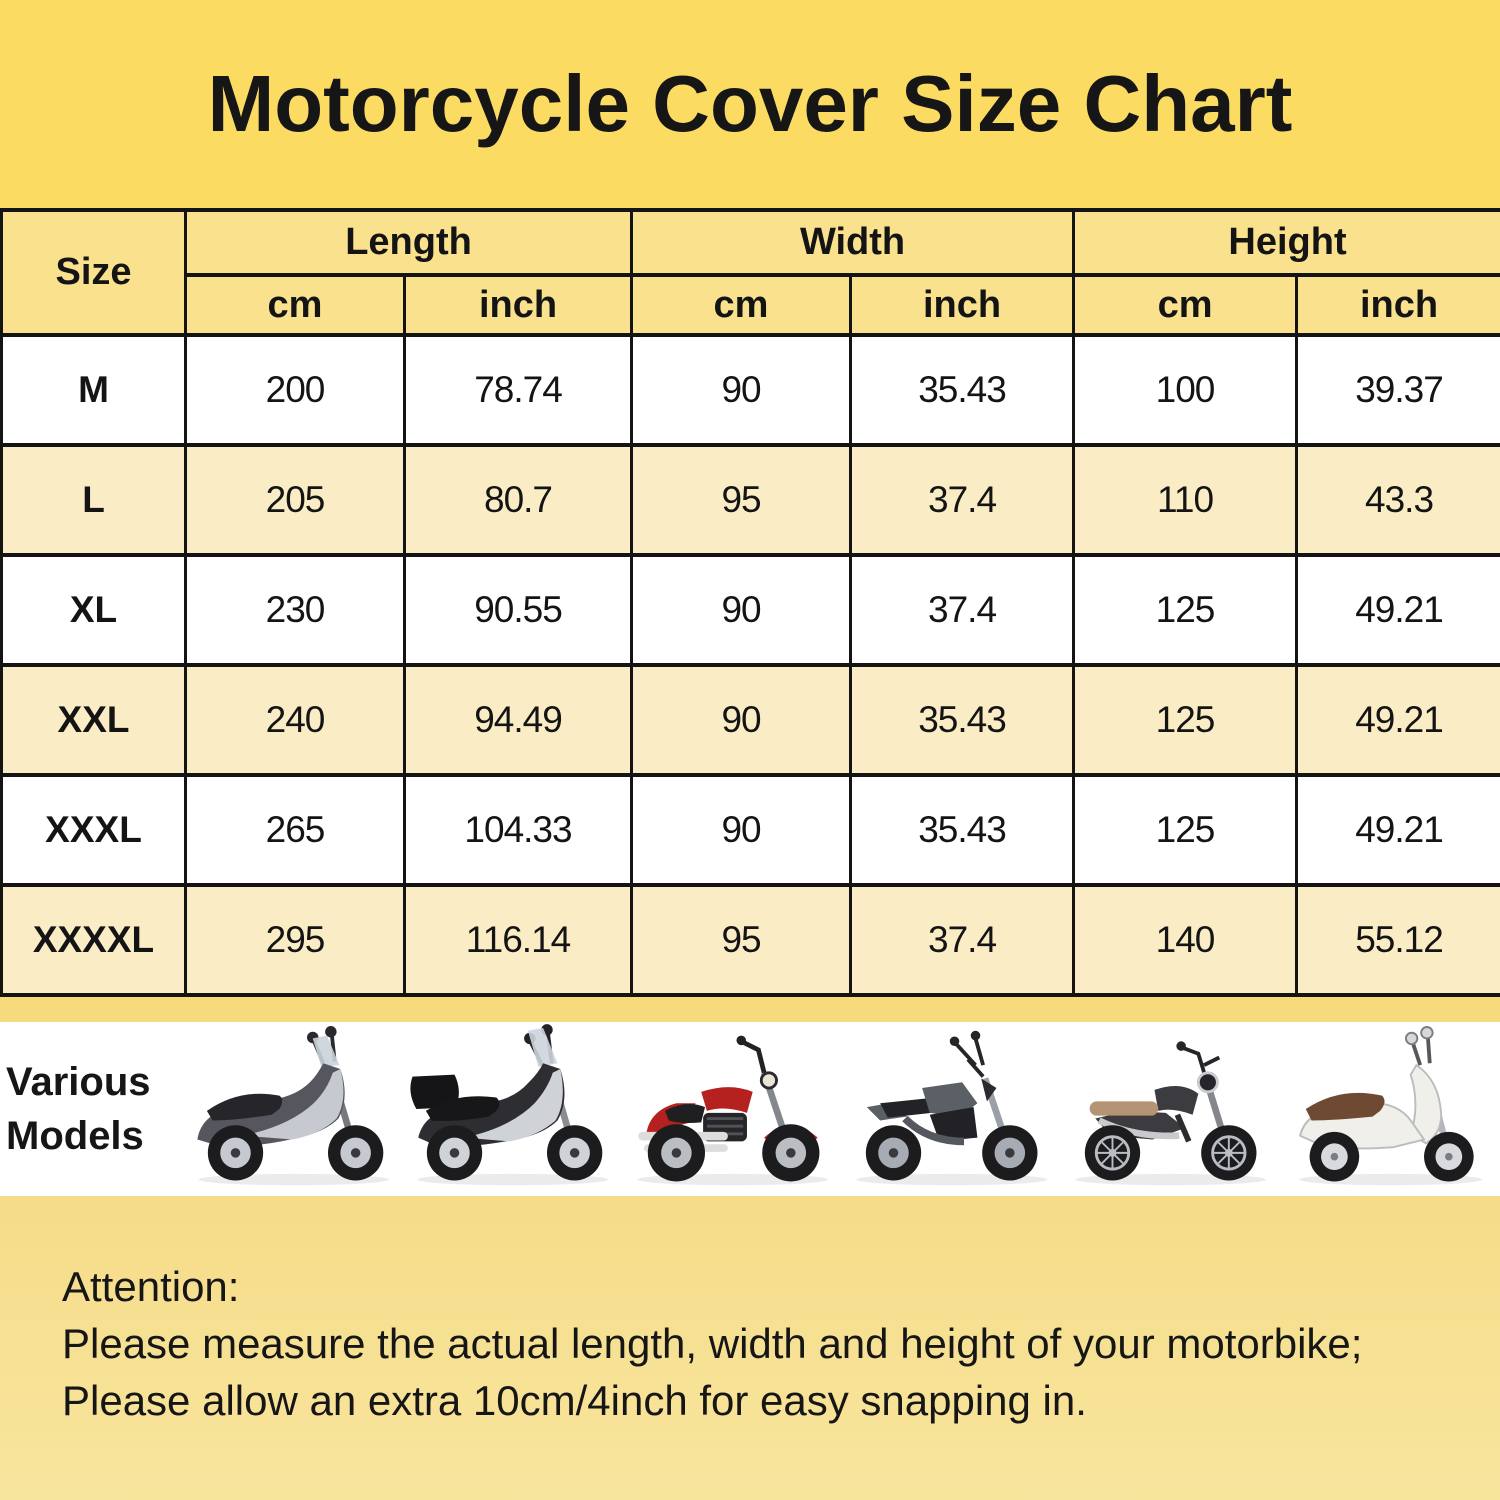 The height and width of the screenshot is (1500, 1500). Describe the element at coordinates (518, 305) in the screenshot. I see `unit-header-length-inch: inch` at that location.